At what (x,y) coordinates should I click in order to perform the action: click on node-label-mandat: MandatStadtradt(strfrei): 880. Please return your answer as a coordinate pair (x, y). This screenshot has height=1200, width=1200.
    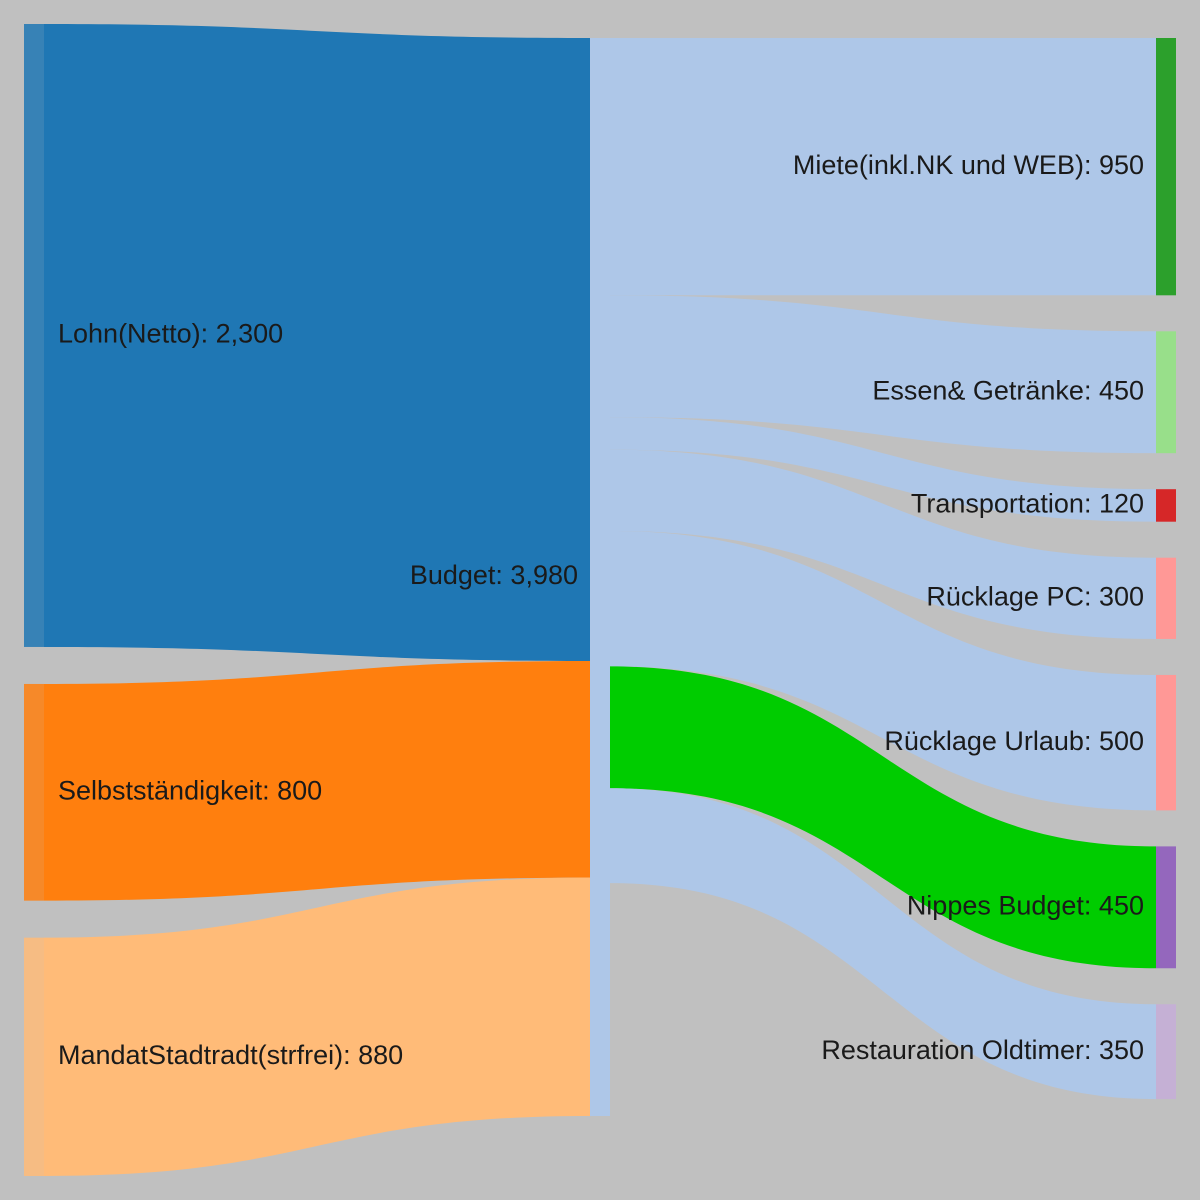
    Looking at the image, I should click on (230, 1055).